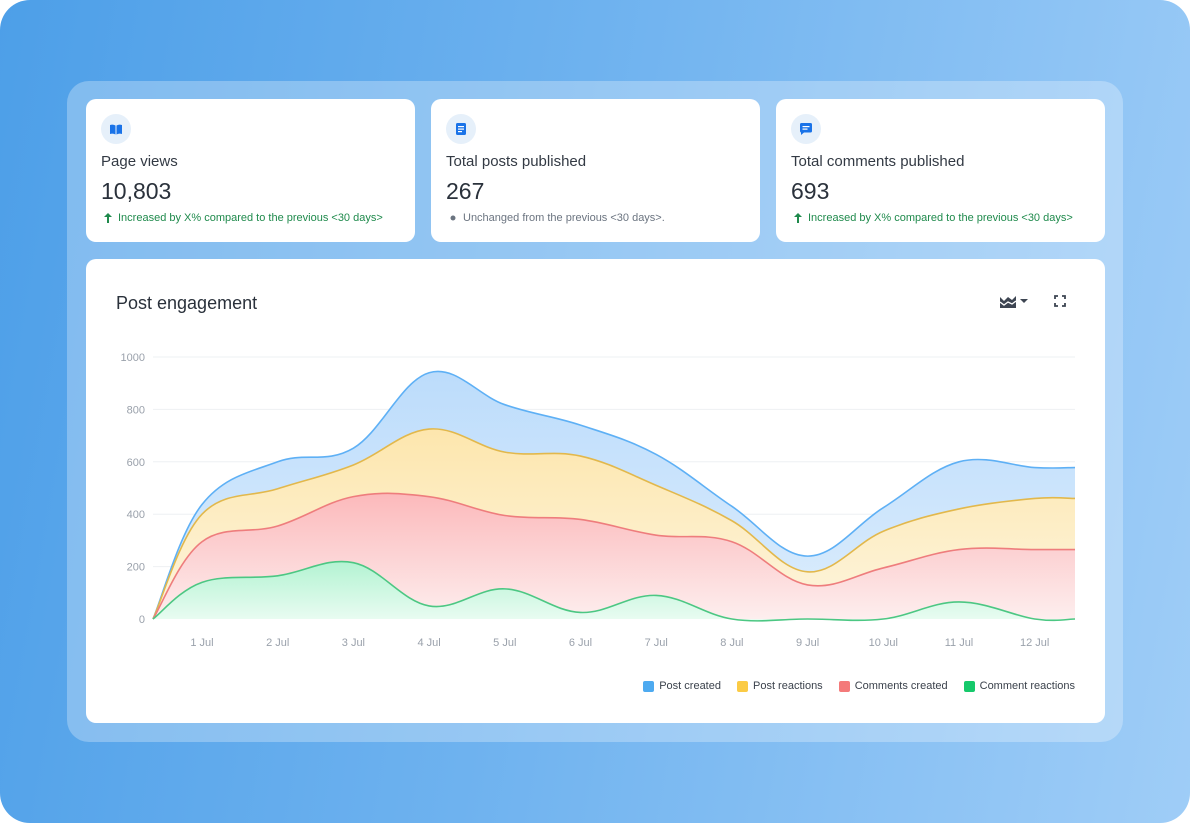 Image resolution: width=1190 pixels, height=823 pixels. What do you see at coordinates (656, 643) in the screenshot?
I see `x-tick-label: 7 Jul` at bounding box center [656, 643].